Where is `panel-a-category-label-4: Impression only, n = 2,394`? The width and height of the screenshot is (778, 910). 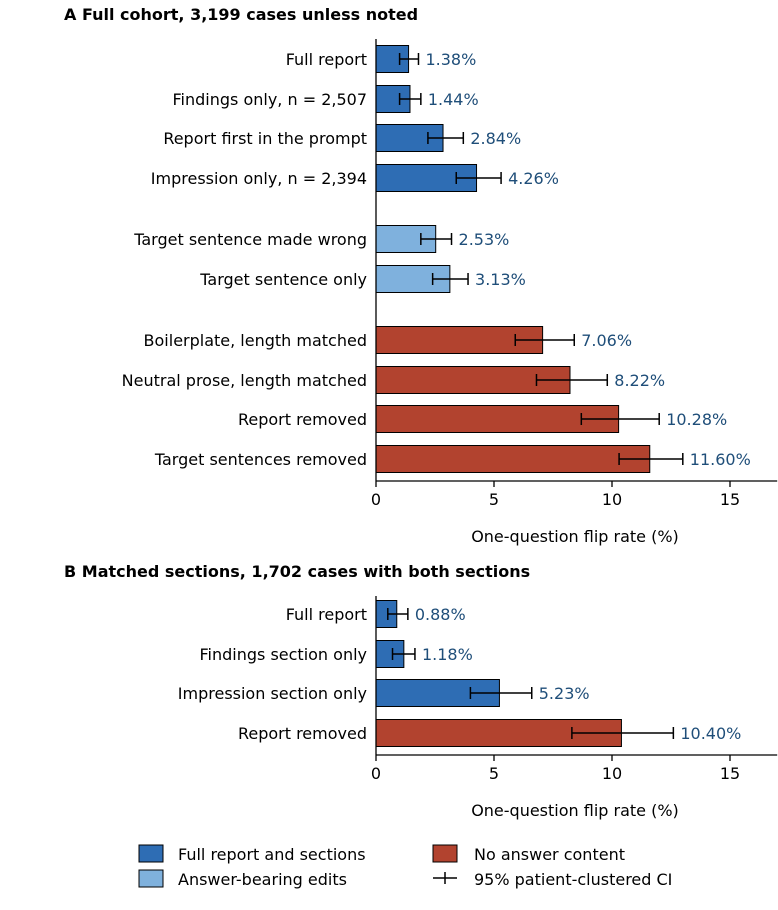 panel-a-category-label-4: Impression only, n = 2,394 is located at coordinates (259, 178).